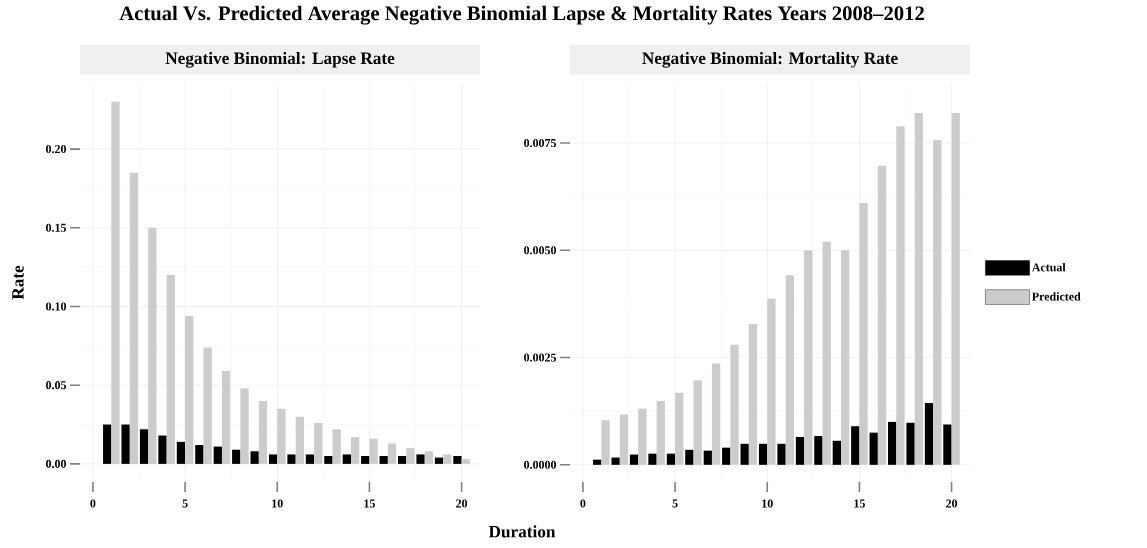  What do you see at coordinates (540, 250) in the screenshot?
I see `y-tick-label: 0.0050` at bounding box center [540, 250].